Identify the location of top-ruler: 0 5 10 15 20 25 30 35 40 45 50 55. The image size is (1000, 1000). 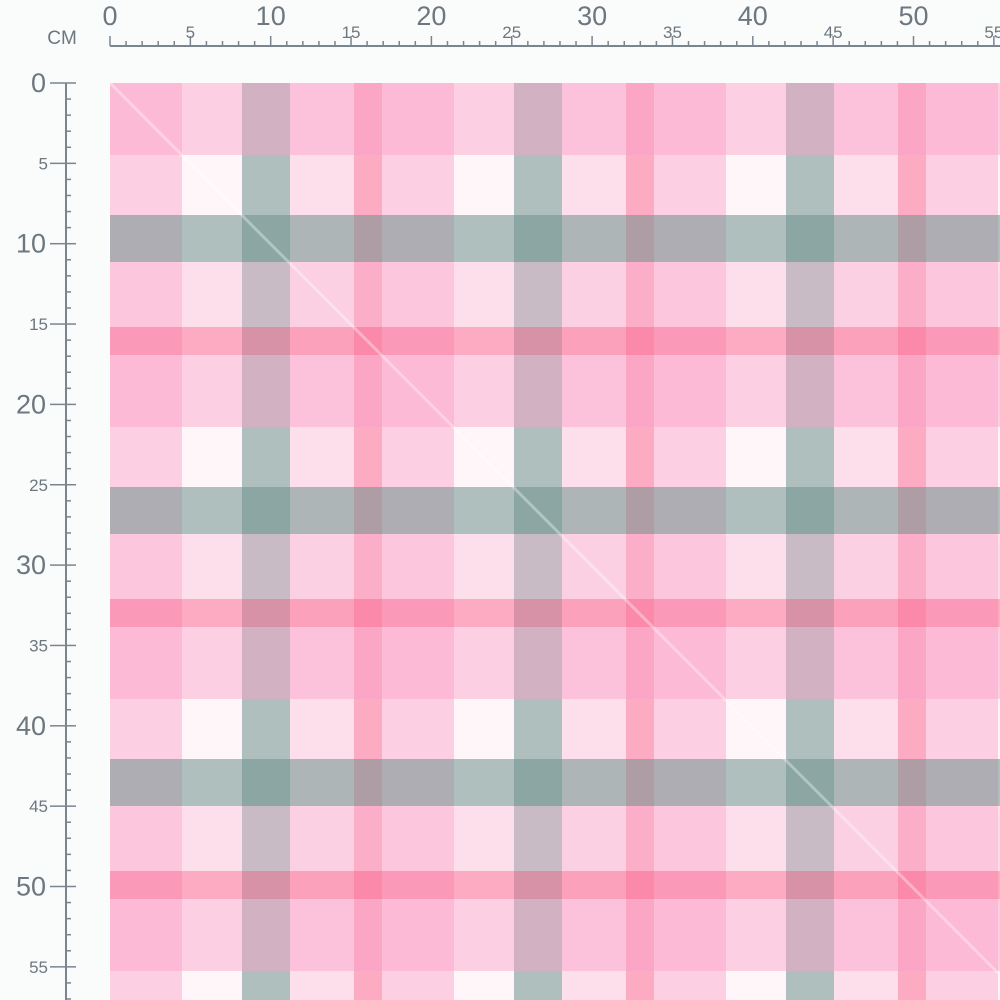
(551, 24).